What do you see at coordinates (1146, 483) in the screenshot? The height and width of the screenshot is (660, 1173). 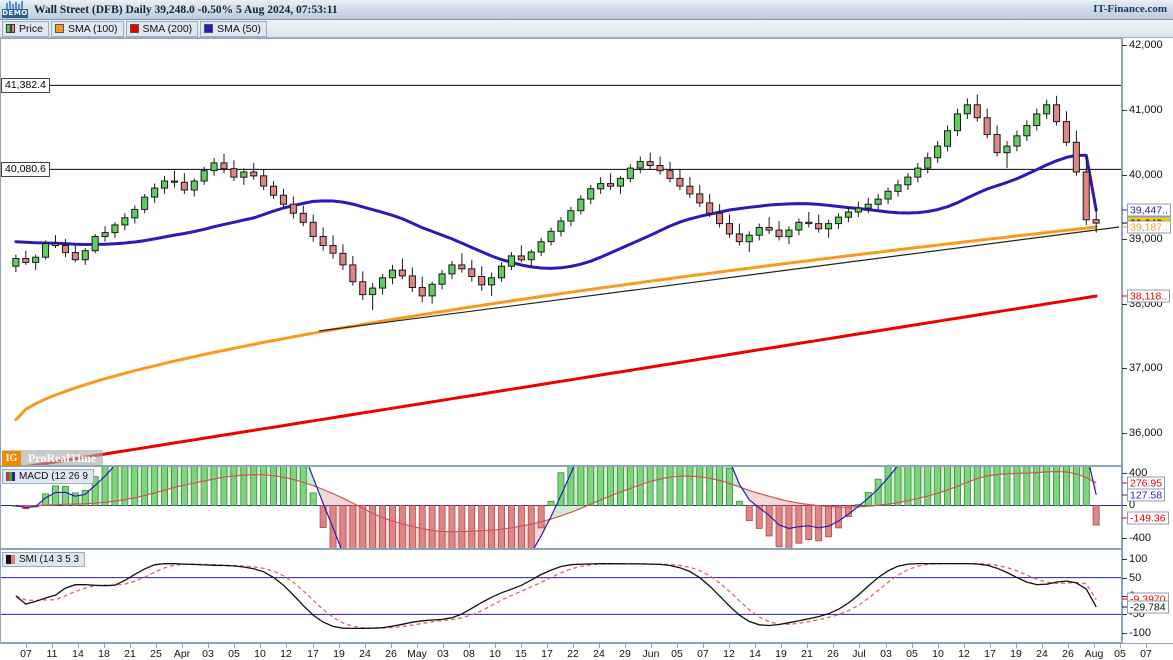 I see `macd-signal-flag: 276.95` at bounding box center [1146, 483].